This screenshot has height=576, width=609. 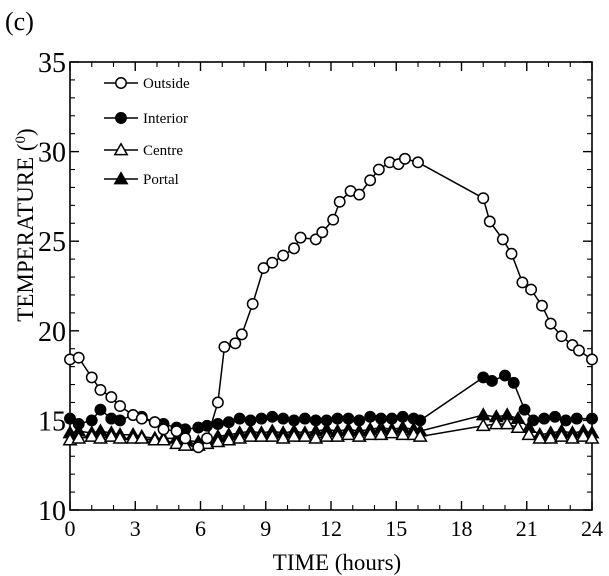 What do you see at coordinates (52, 63) in the screenshot?
I see `y-tick-label: 35` at bounding box center [52, 63].